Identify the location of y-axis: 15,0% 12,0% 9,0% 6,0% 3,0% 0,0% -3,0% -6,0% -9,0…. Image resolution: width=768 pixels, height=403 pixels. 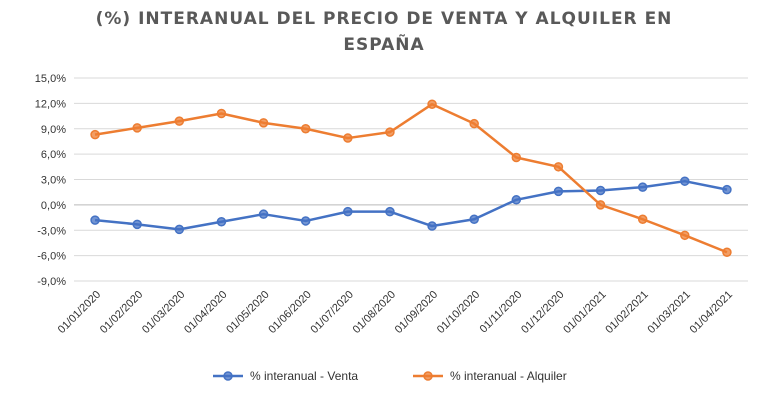
(50, 180).